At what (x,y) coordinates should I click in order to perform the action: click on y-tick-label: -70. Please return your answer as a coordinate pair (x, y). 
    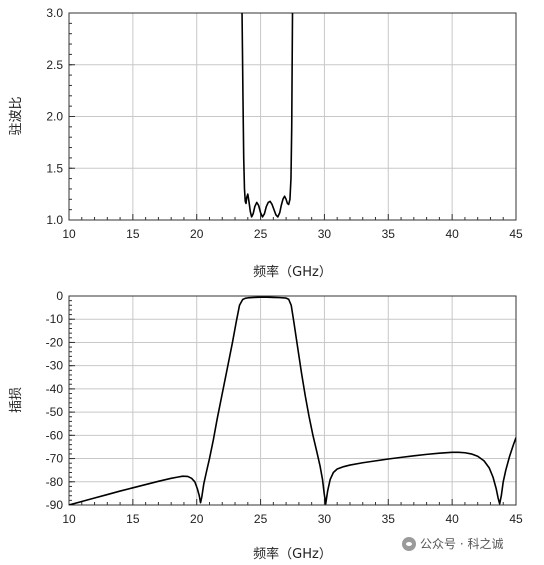
    Looking at the image, I should click on (55, 459).